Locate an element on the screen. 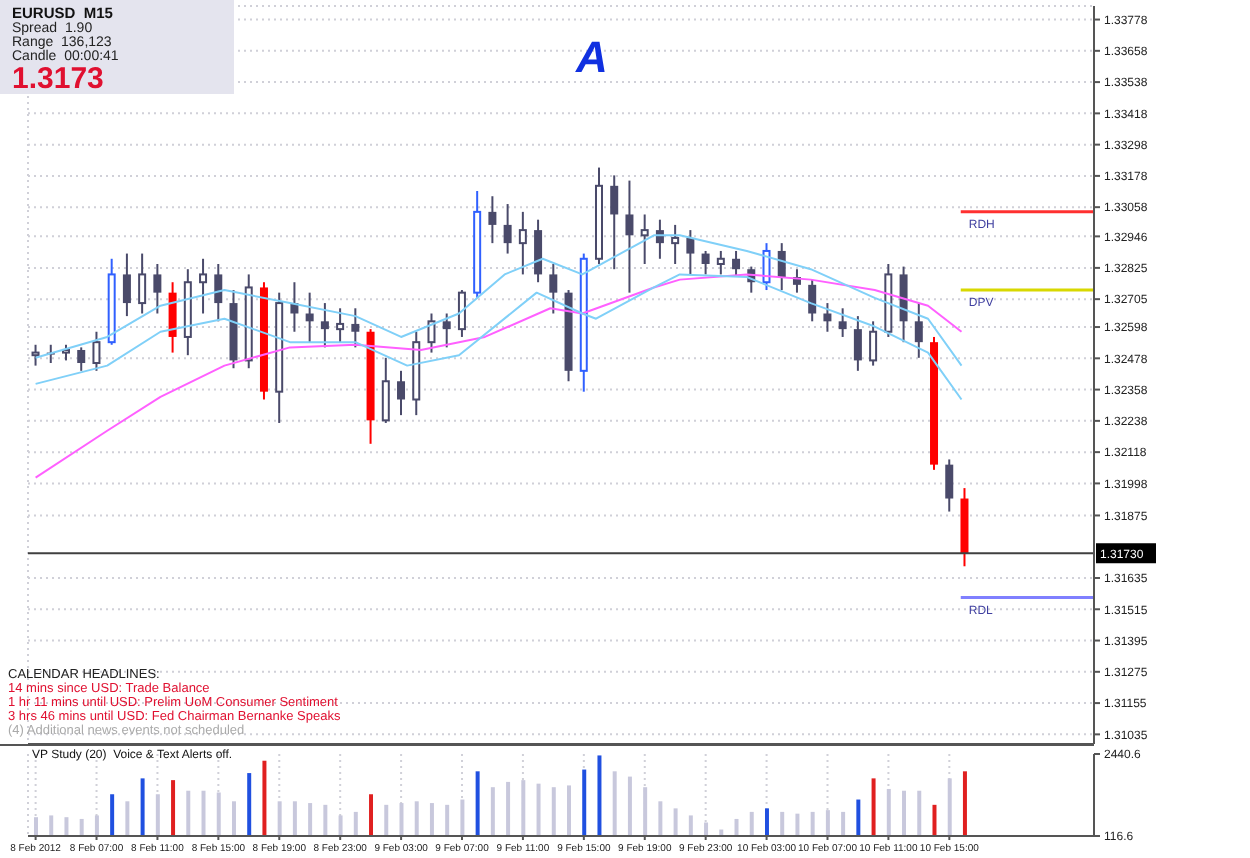 The width and height of the screenshot is (1250, 858). annotation: A is located at coordinates (592, 57).